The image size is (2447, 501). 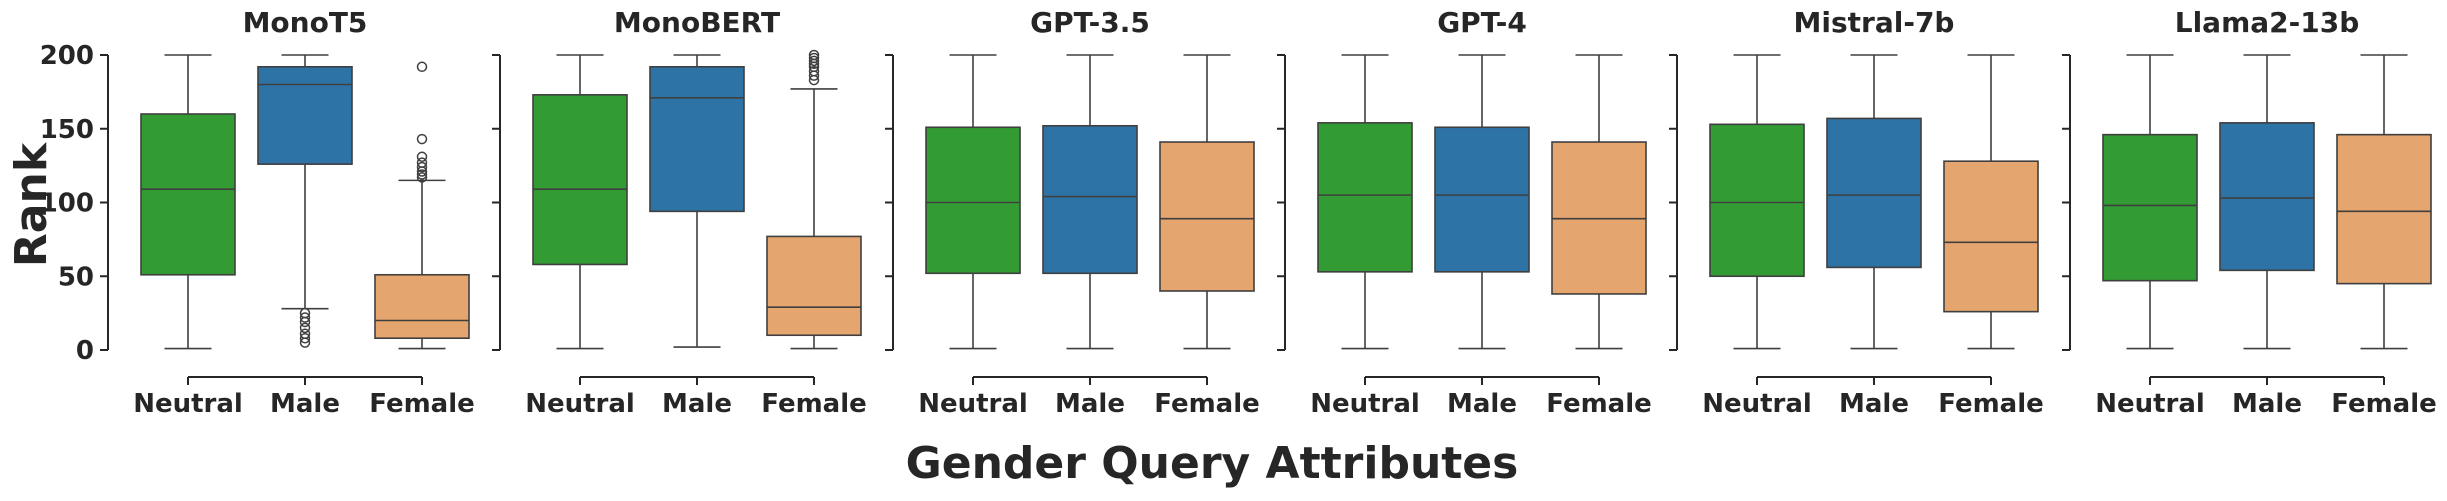 I want to click on x-tick-label-4-0: Neutral, so click(x=1757, y=404).